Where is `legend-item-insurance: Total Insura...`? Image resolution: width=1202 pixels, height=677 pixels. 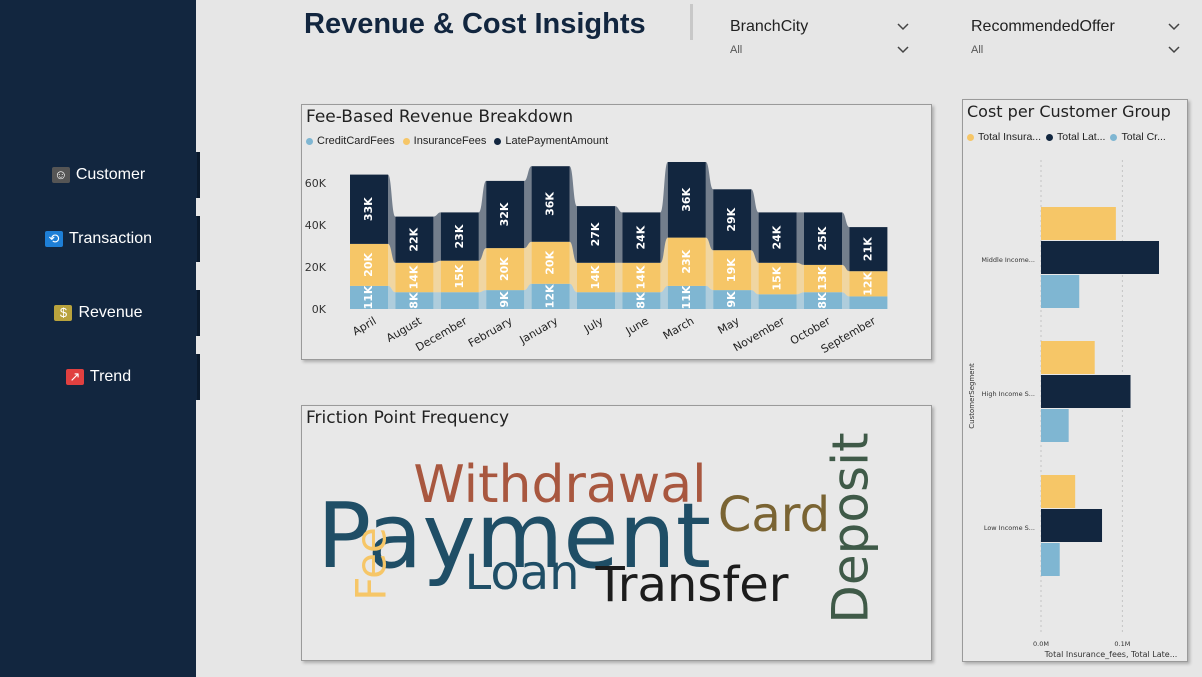 legend-item-insurance: Total Insura... is located at coordinates (1004, 137).